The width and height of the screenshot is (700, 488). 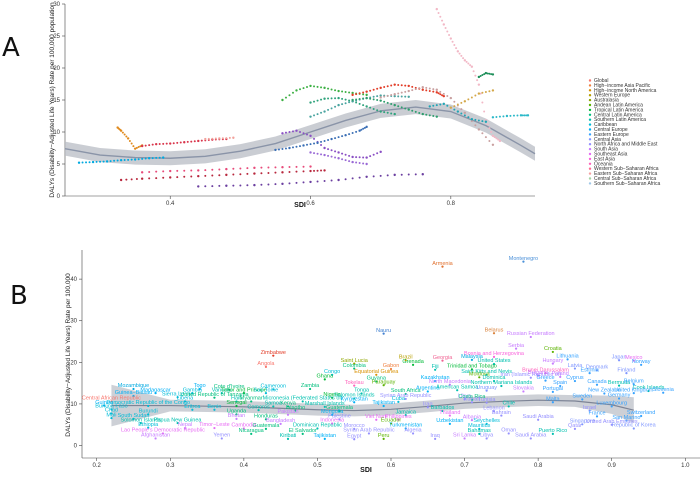 What do you see at coordinates (148, 403) in the screenshot?
I see `panel-b-point-label: Democratic Republic of the Congo` at bounding box center [148, 403].